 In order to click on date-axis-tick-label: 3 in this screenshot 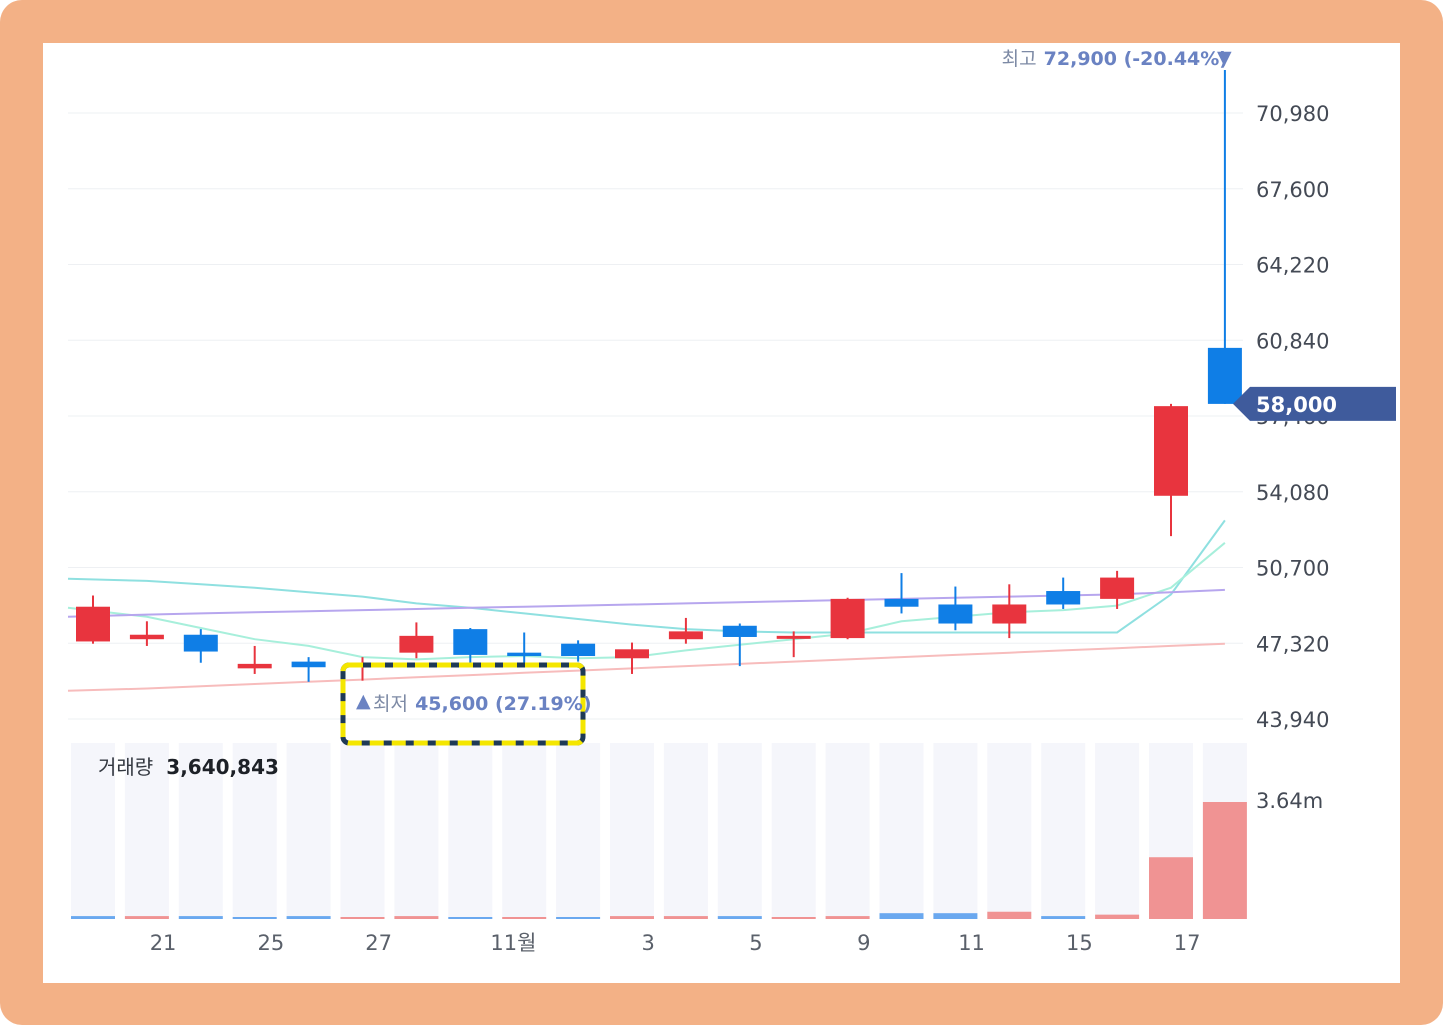, I will do `click(647, 943)`.